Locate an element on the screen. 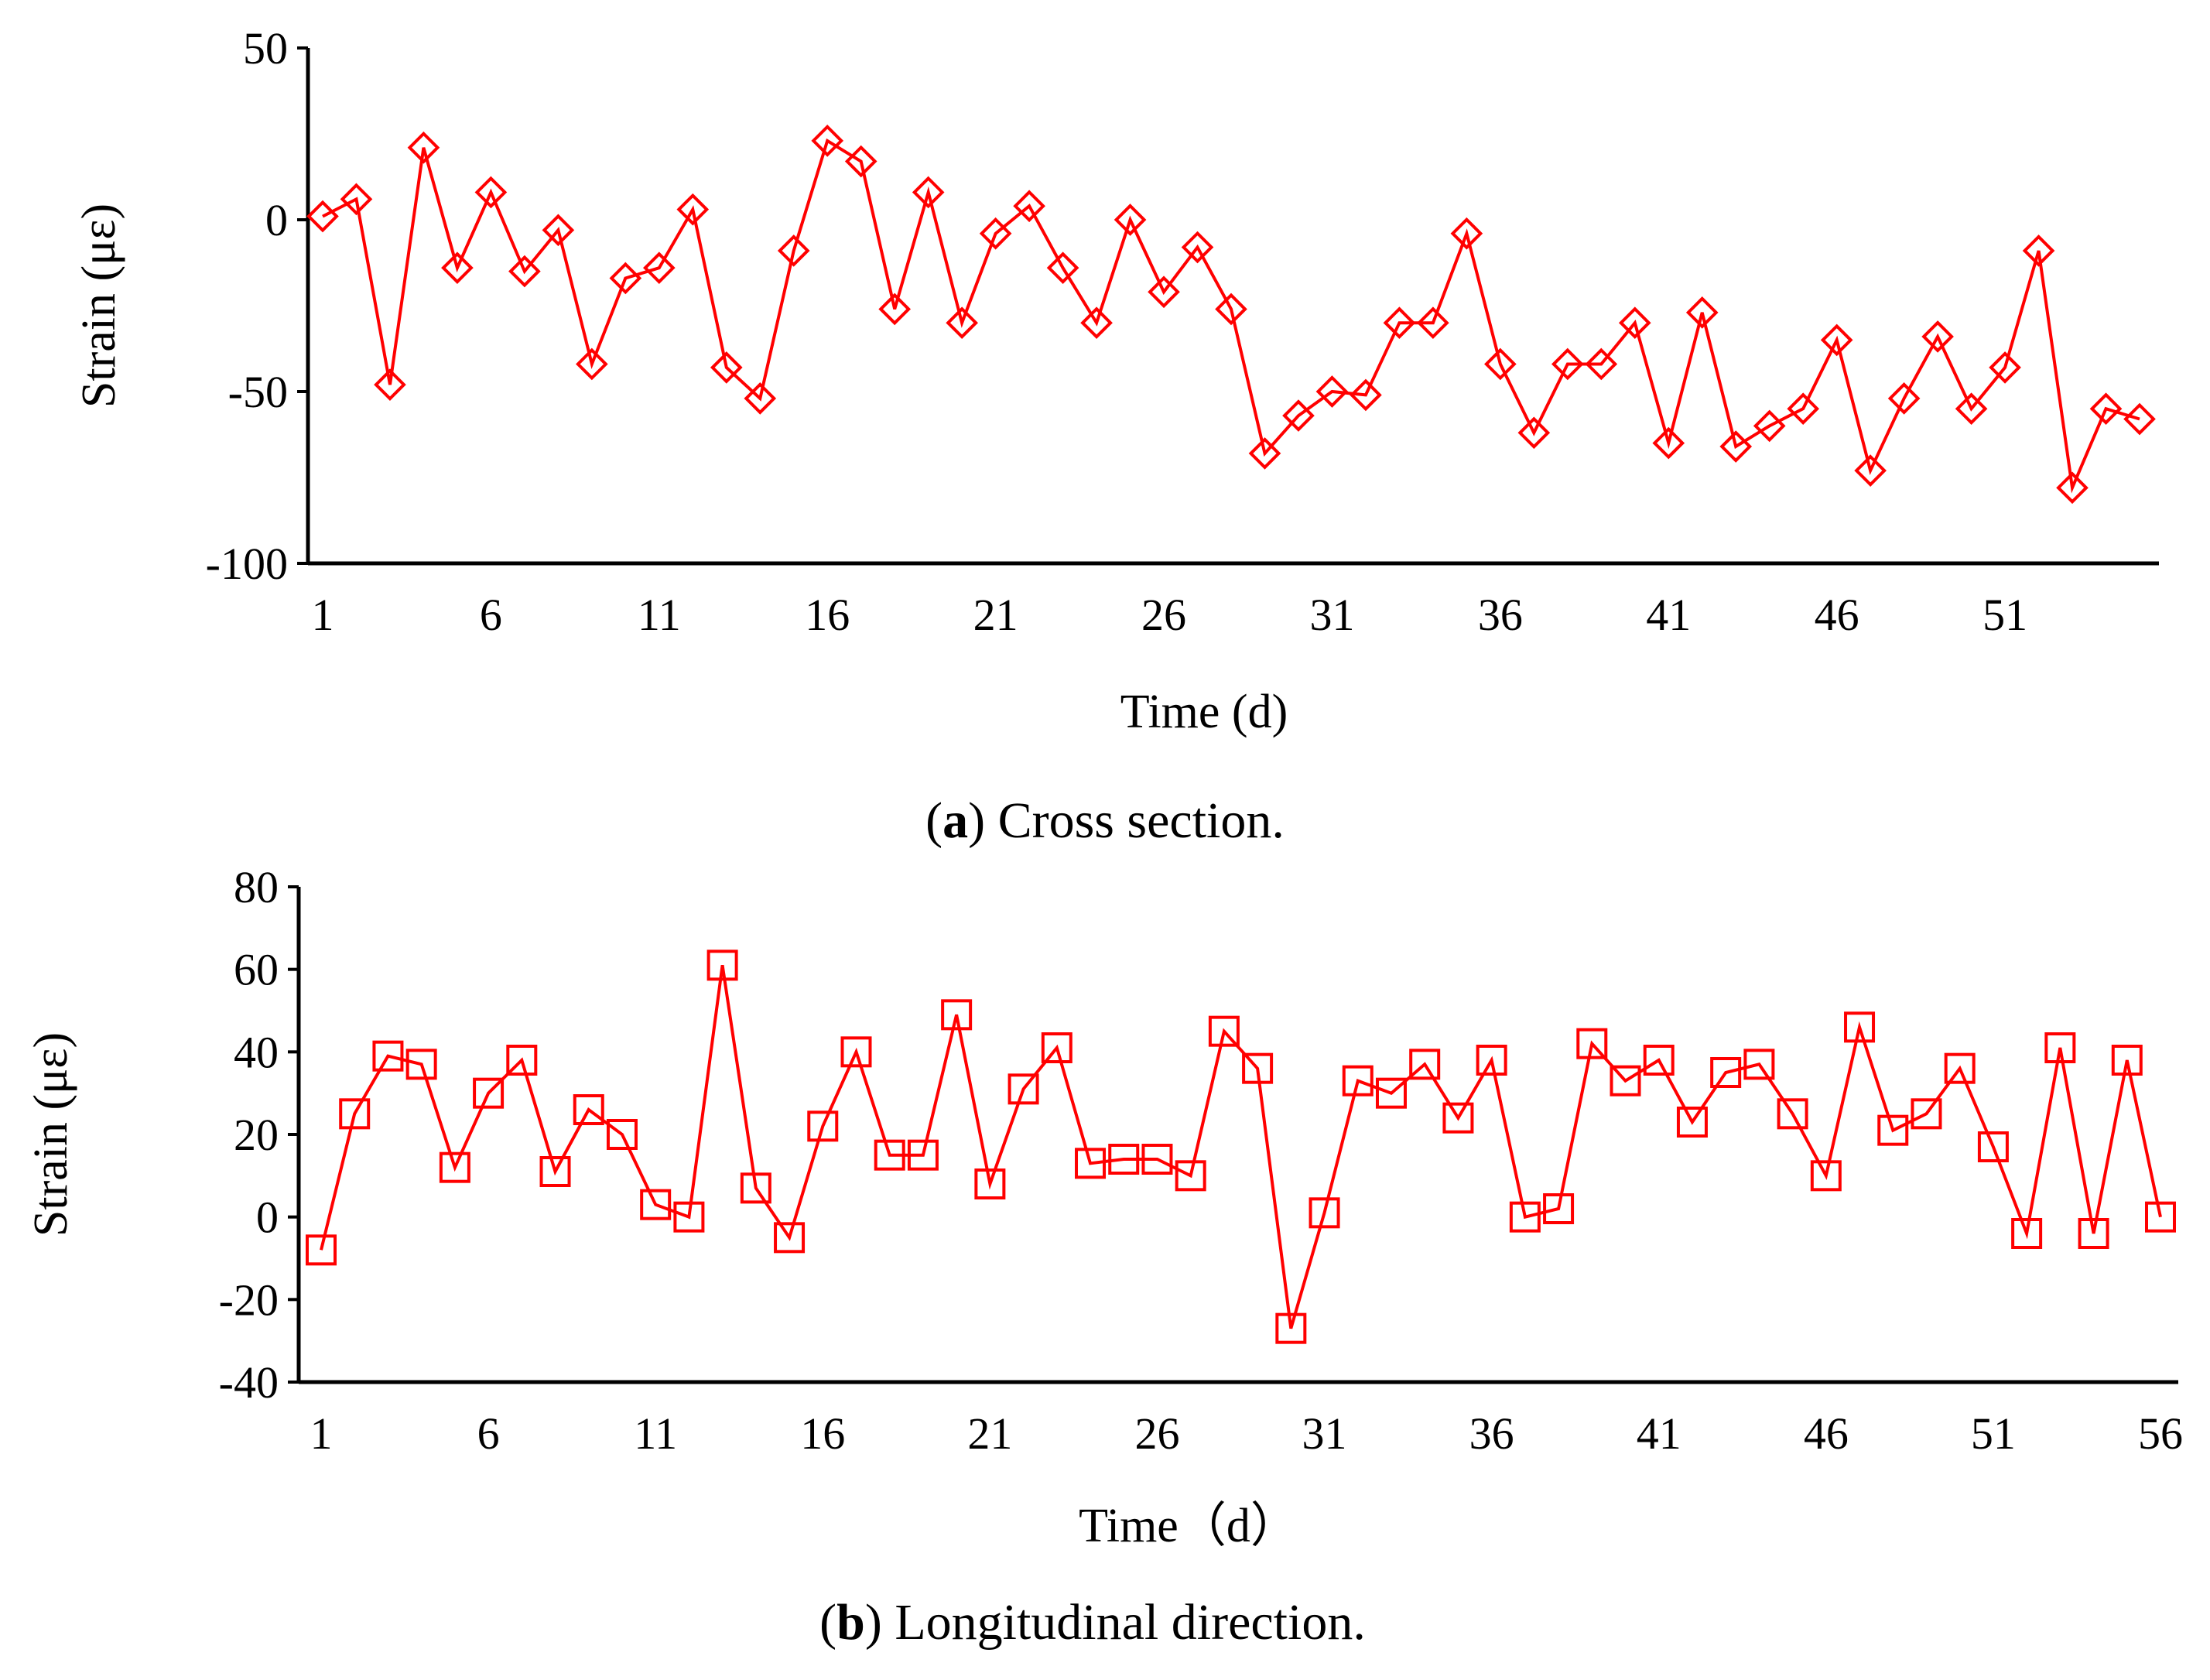 The width and height of the screenshot is (2210, 1680). panel-a-y-axis-title: Strain (με) is located at coordinates (99, 306).